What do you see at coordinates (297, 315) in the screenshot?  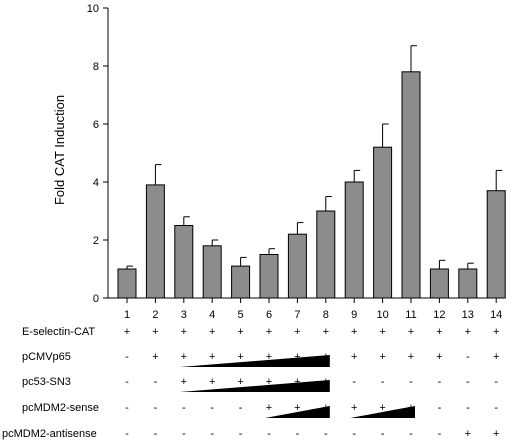 I see `x-tick-label: 7` at bounding box center [297, 315].